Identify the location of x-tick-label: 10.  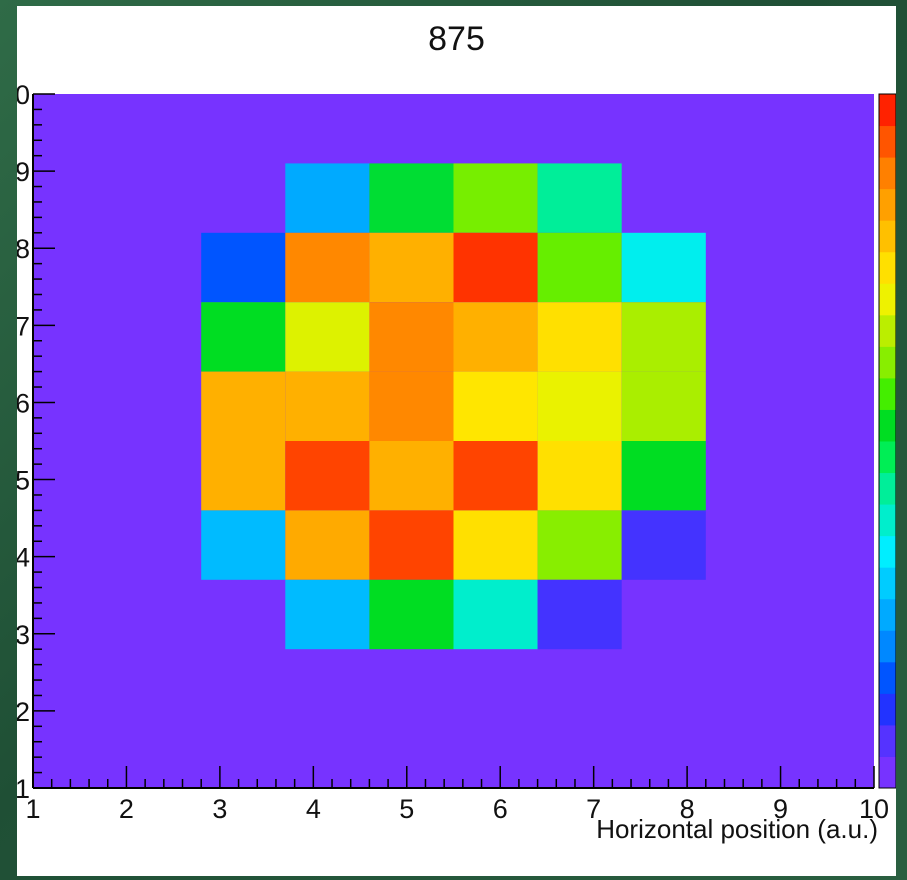
(874, 809).